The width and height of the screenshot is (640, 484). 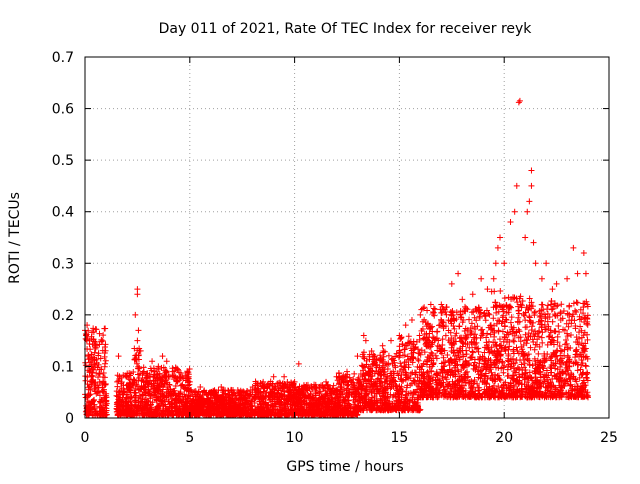 What do you see at coordinates (15, 238) in the screenshot?
I see `y-axis-label: ROTI / TECUs` at bounding box center [15, 238].